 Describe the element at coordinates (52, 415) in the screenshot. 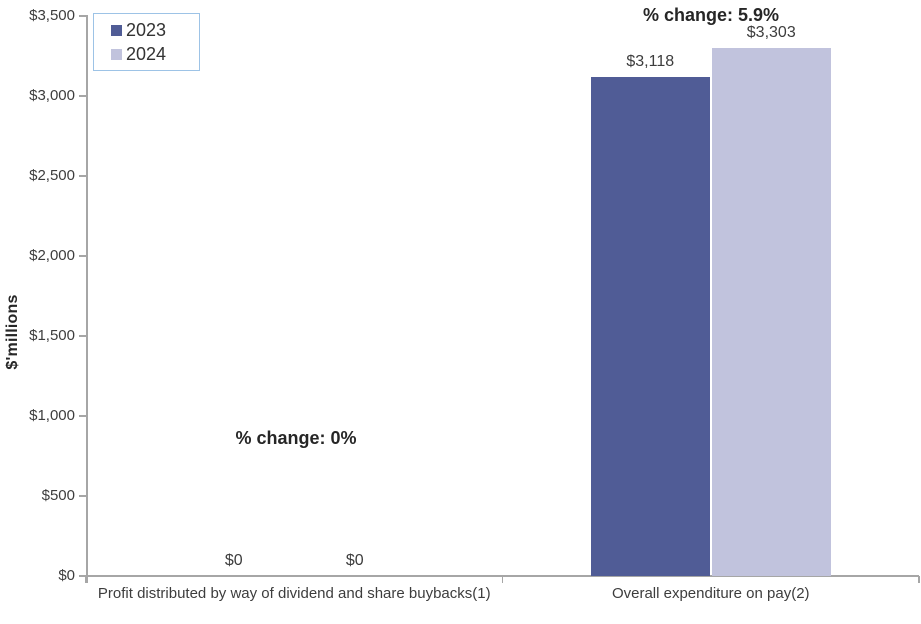

I see `y-tick-label: $1,000` at that location.